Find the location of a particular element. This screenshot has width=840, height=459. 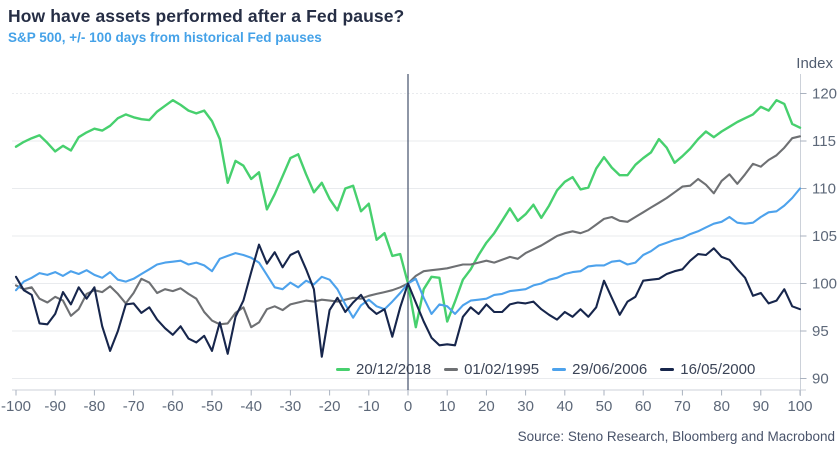

y-tick-label: 90 is located at coordinates (820, 379).